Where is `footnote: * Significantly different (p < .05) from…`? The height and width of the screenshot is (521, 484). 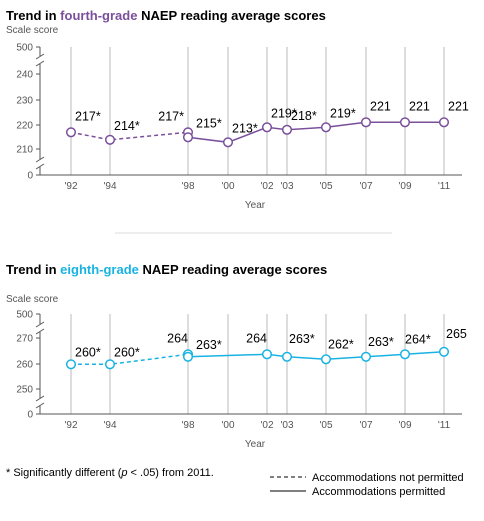 footnote: * Significantly different (p < .05) from… is located at coordinates (110, 473).